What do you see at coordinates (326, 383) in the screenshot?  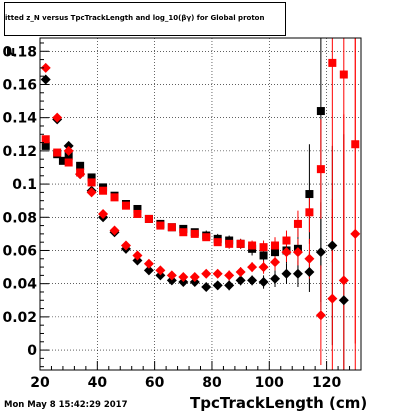 I see `x-tick-label: 120` at bounding box center [326, 383].